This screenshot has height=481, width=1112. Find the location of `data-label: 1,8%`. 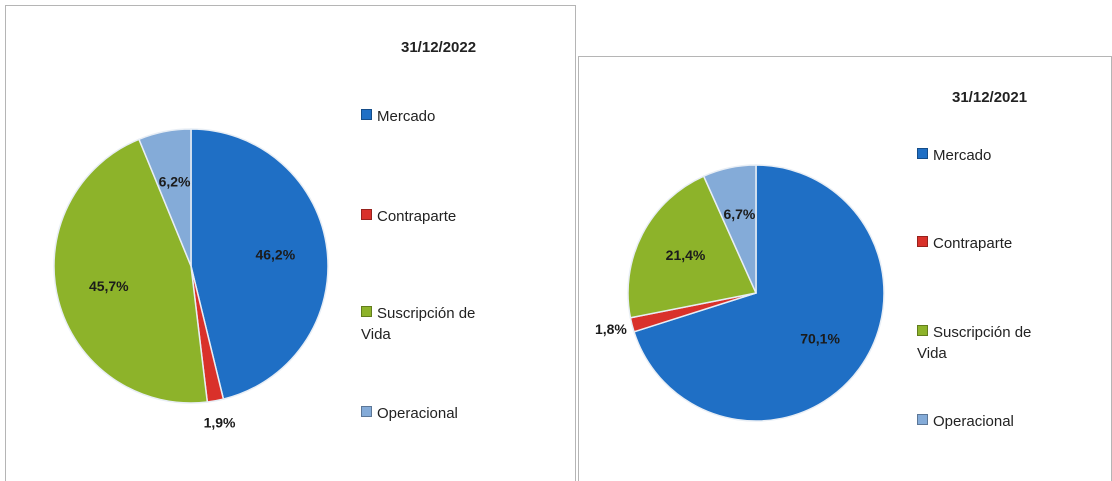

data-label: 1,8% is located at coordinates (611, 329).